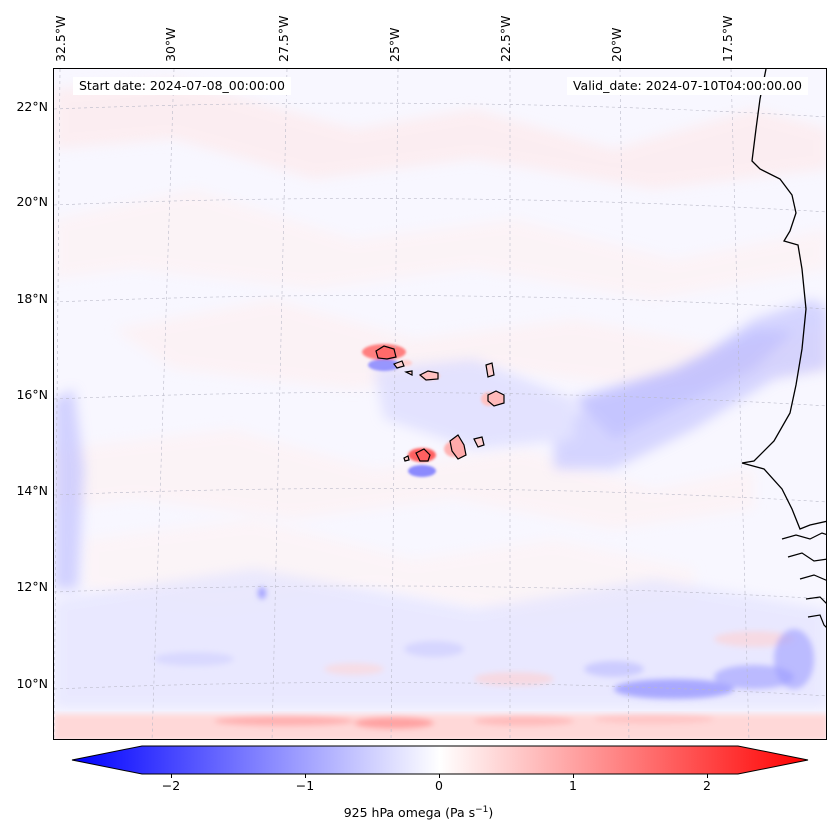 The width and height of the screenshot is (837, 839). Describe the element at coordinates (394, 44) in the screenshot. I see `lon-label-25w: 25°W` at that location.